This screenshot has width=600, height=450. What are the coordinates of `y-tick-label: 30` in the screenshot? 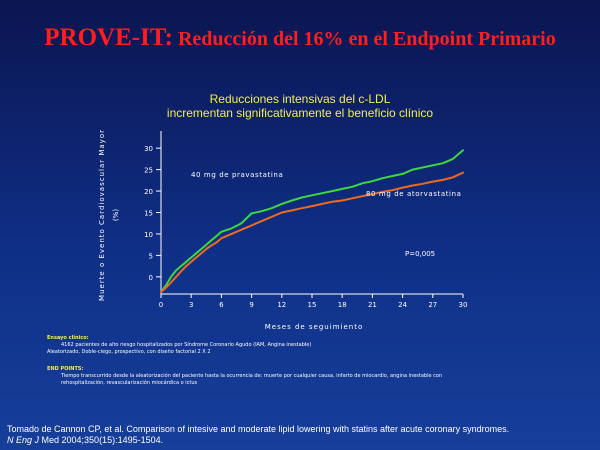 It's located at (148, 149).